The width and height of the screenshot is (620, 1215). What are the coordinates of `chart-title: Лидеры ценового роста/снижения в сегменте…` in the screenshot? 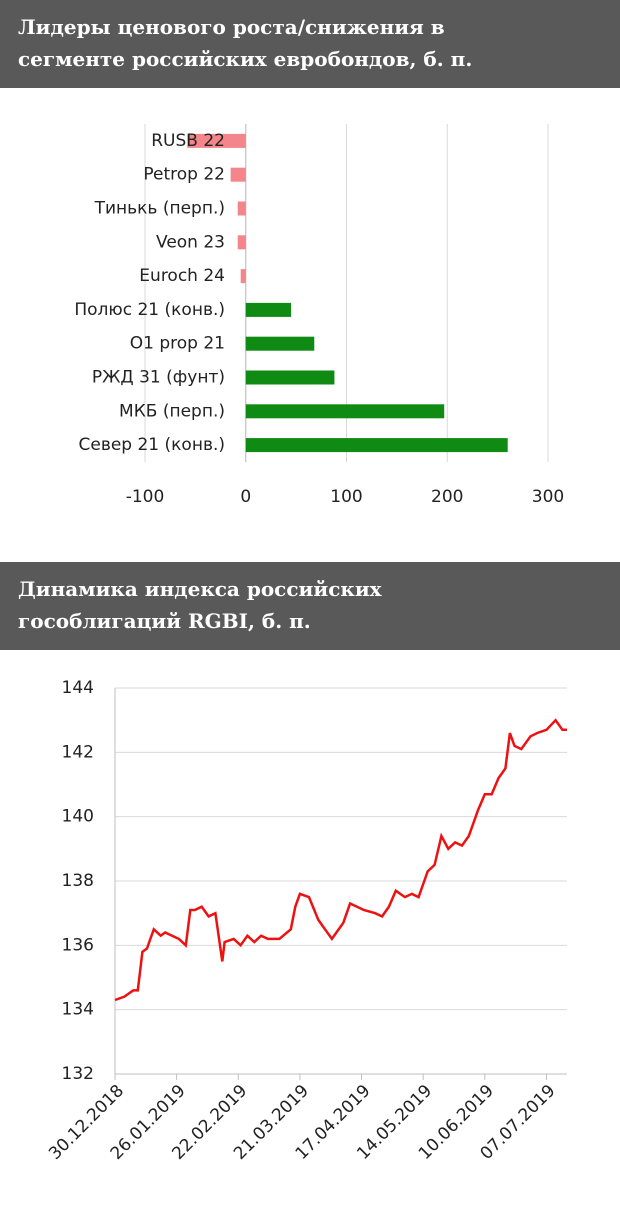 It's located at (245, 43).